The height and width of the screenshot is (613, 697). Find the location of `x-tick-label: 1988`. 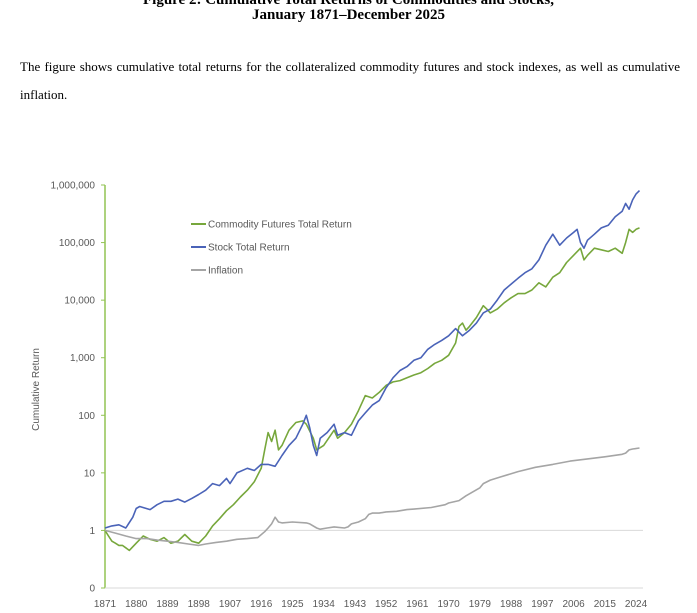

x-tick-label: 1988 is located at coordinates (511, 604).